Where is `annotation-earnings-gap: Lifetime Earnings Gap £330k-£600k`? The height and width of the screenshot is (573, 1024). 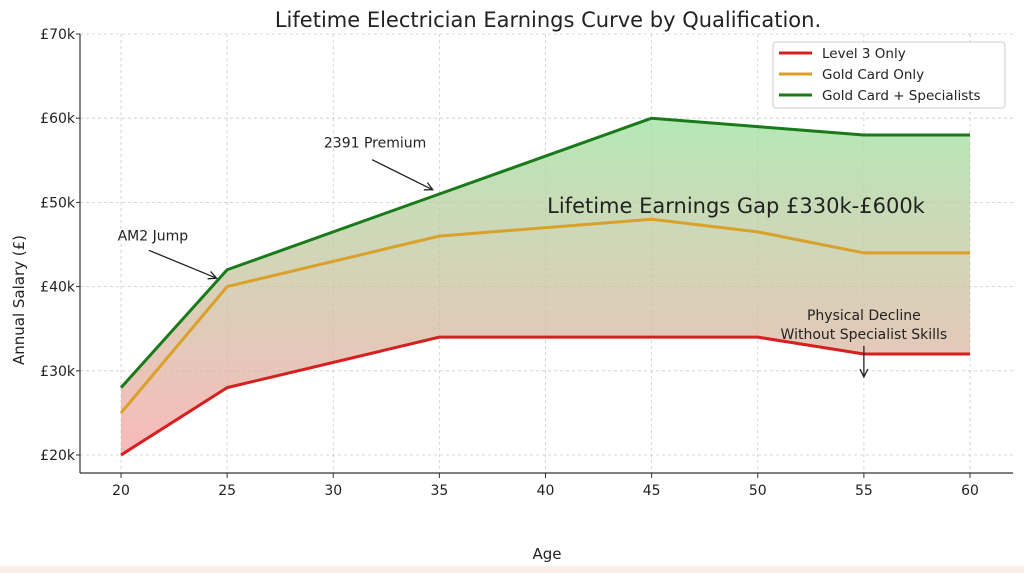
annotation-earnings-gap: Lifetime Earnings Gap £330k-£600k is located at coordinates (736, 206).